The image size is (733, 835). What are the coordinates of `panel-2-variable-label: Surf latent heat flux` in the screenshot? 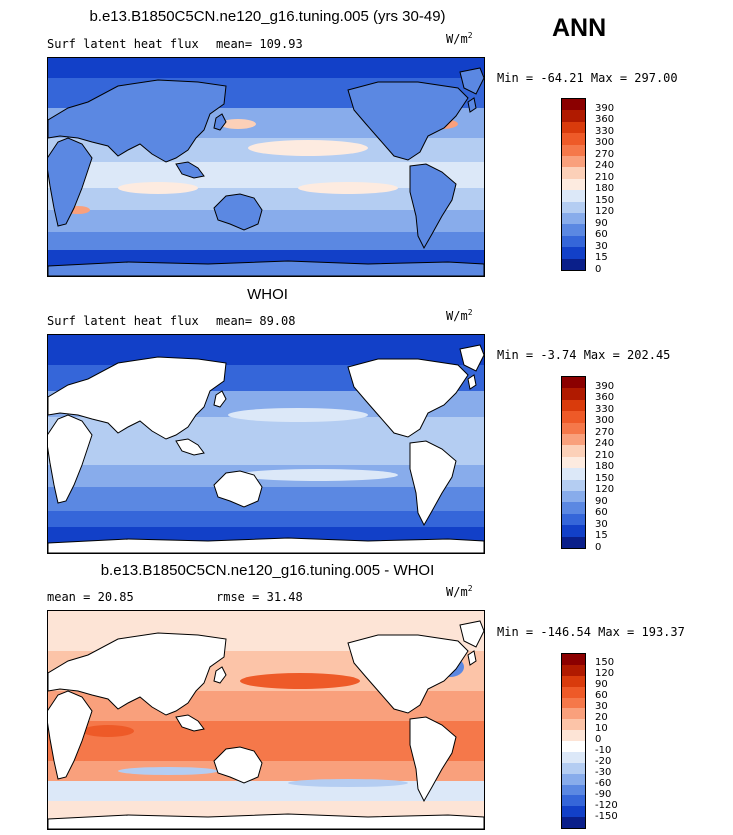 It's located at (123, 321).